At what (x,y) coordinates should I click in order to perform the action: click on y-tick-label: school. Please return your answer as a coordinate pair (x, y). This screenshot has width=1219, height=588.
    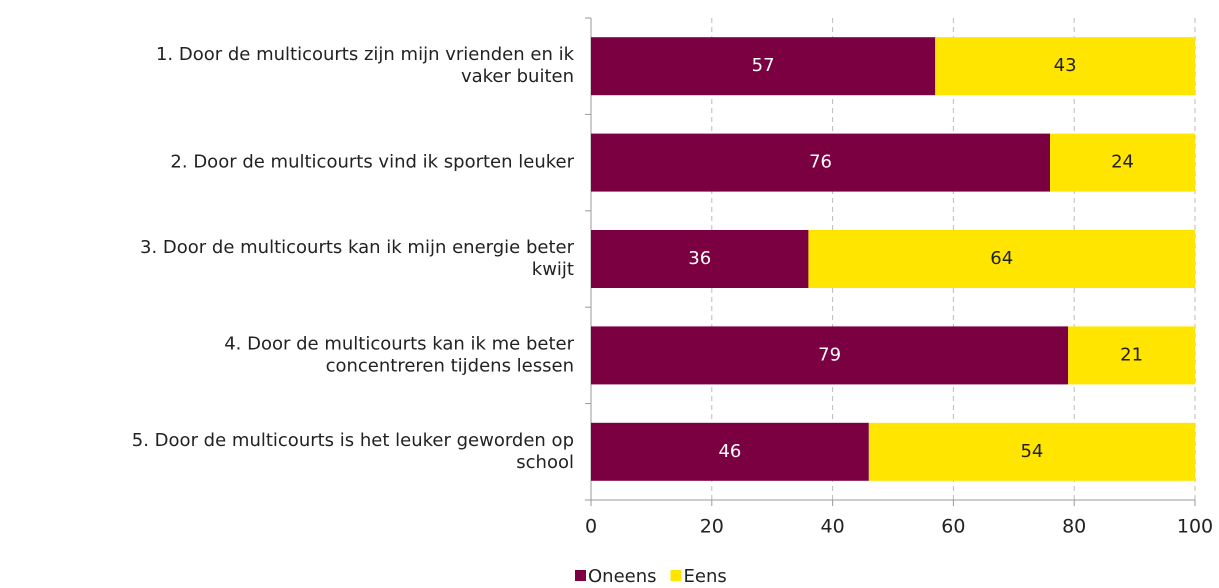
    Looking at the image, I should click on (545, 462).